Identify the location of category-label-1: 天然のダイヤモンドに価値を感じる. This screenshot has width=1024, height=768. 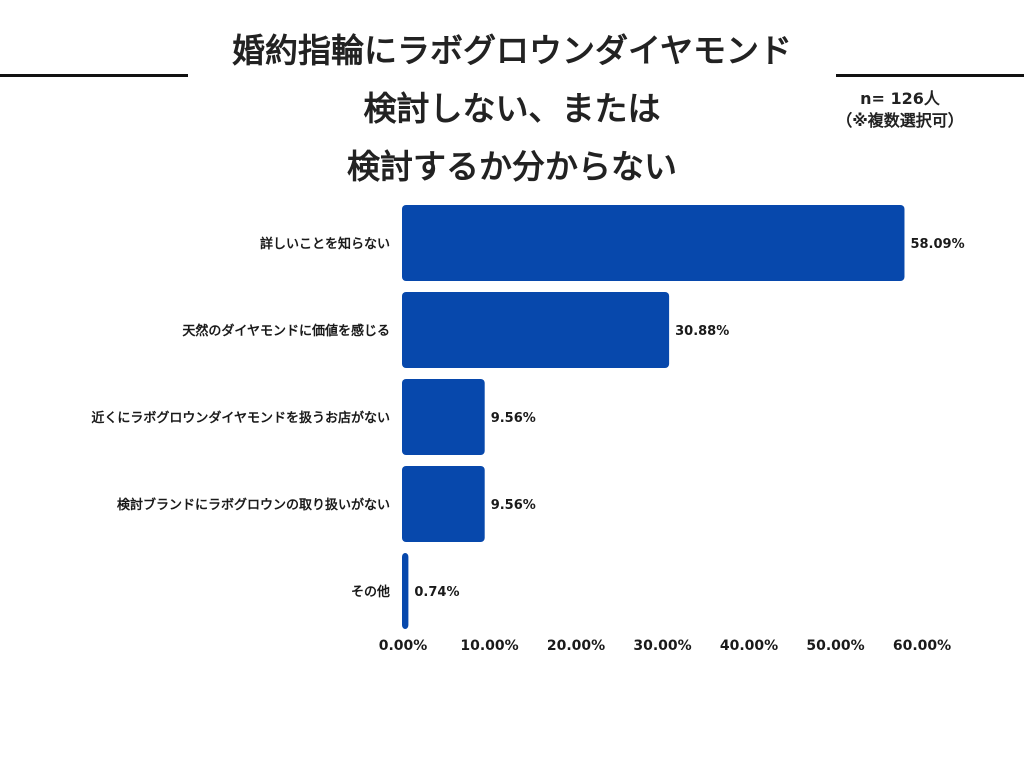
(286, 331).